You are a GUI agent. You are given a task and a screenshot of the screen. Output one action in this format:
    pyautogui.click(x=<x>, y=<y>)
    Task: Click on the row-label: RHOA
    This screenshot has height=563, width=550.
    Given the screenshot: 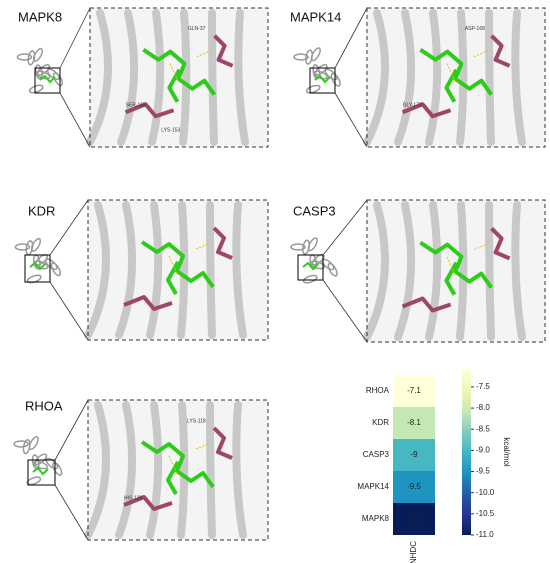 What is the action you would take?
    pyautogui.click(x=378, y=390)
    